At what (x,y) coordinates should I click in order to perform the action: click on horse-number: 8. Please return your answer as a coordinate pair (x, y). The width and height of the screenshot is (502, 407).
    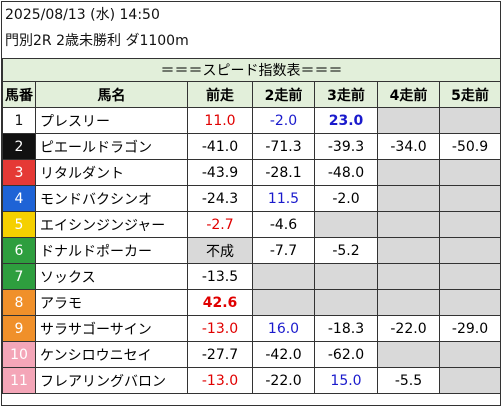
    Looking at the image, I should click on (19, 302).